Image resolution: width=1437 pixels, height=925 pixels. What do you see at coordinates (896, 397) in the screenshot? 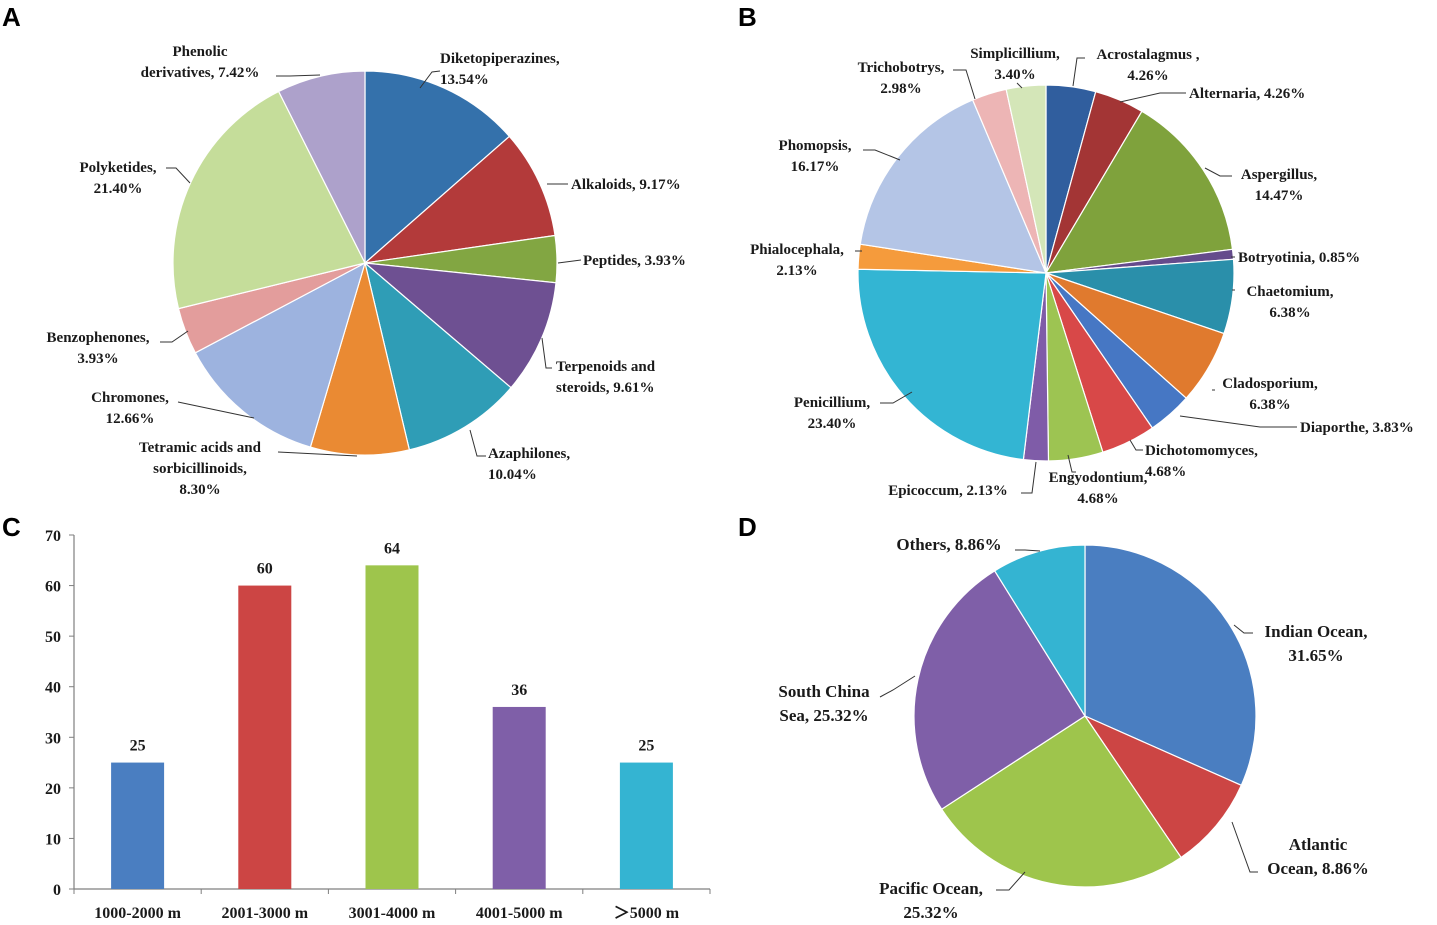
I see `leader-line-penicillium` at bounding box center [896, 397].